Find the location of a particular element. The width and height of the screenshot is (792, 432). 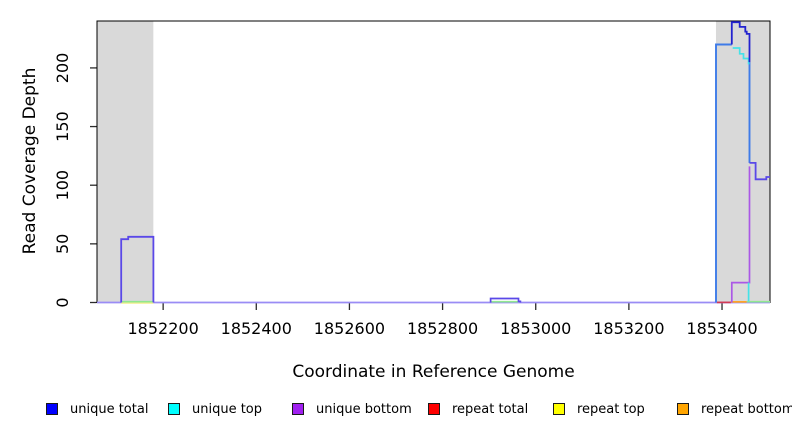

x-tick-label: 1852600 is located at coordinates (349, 328).